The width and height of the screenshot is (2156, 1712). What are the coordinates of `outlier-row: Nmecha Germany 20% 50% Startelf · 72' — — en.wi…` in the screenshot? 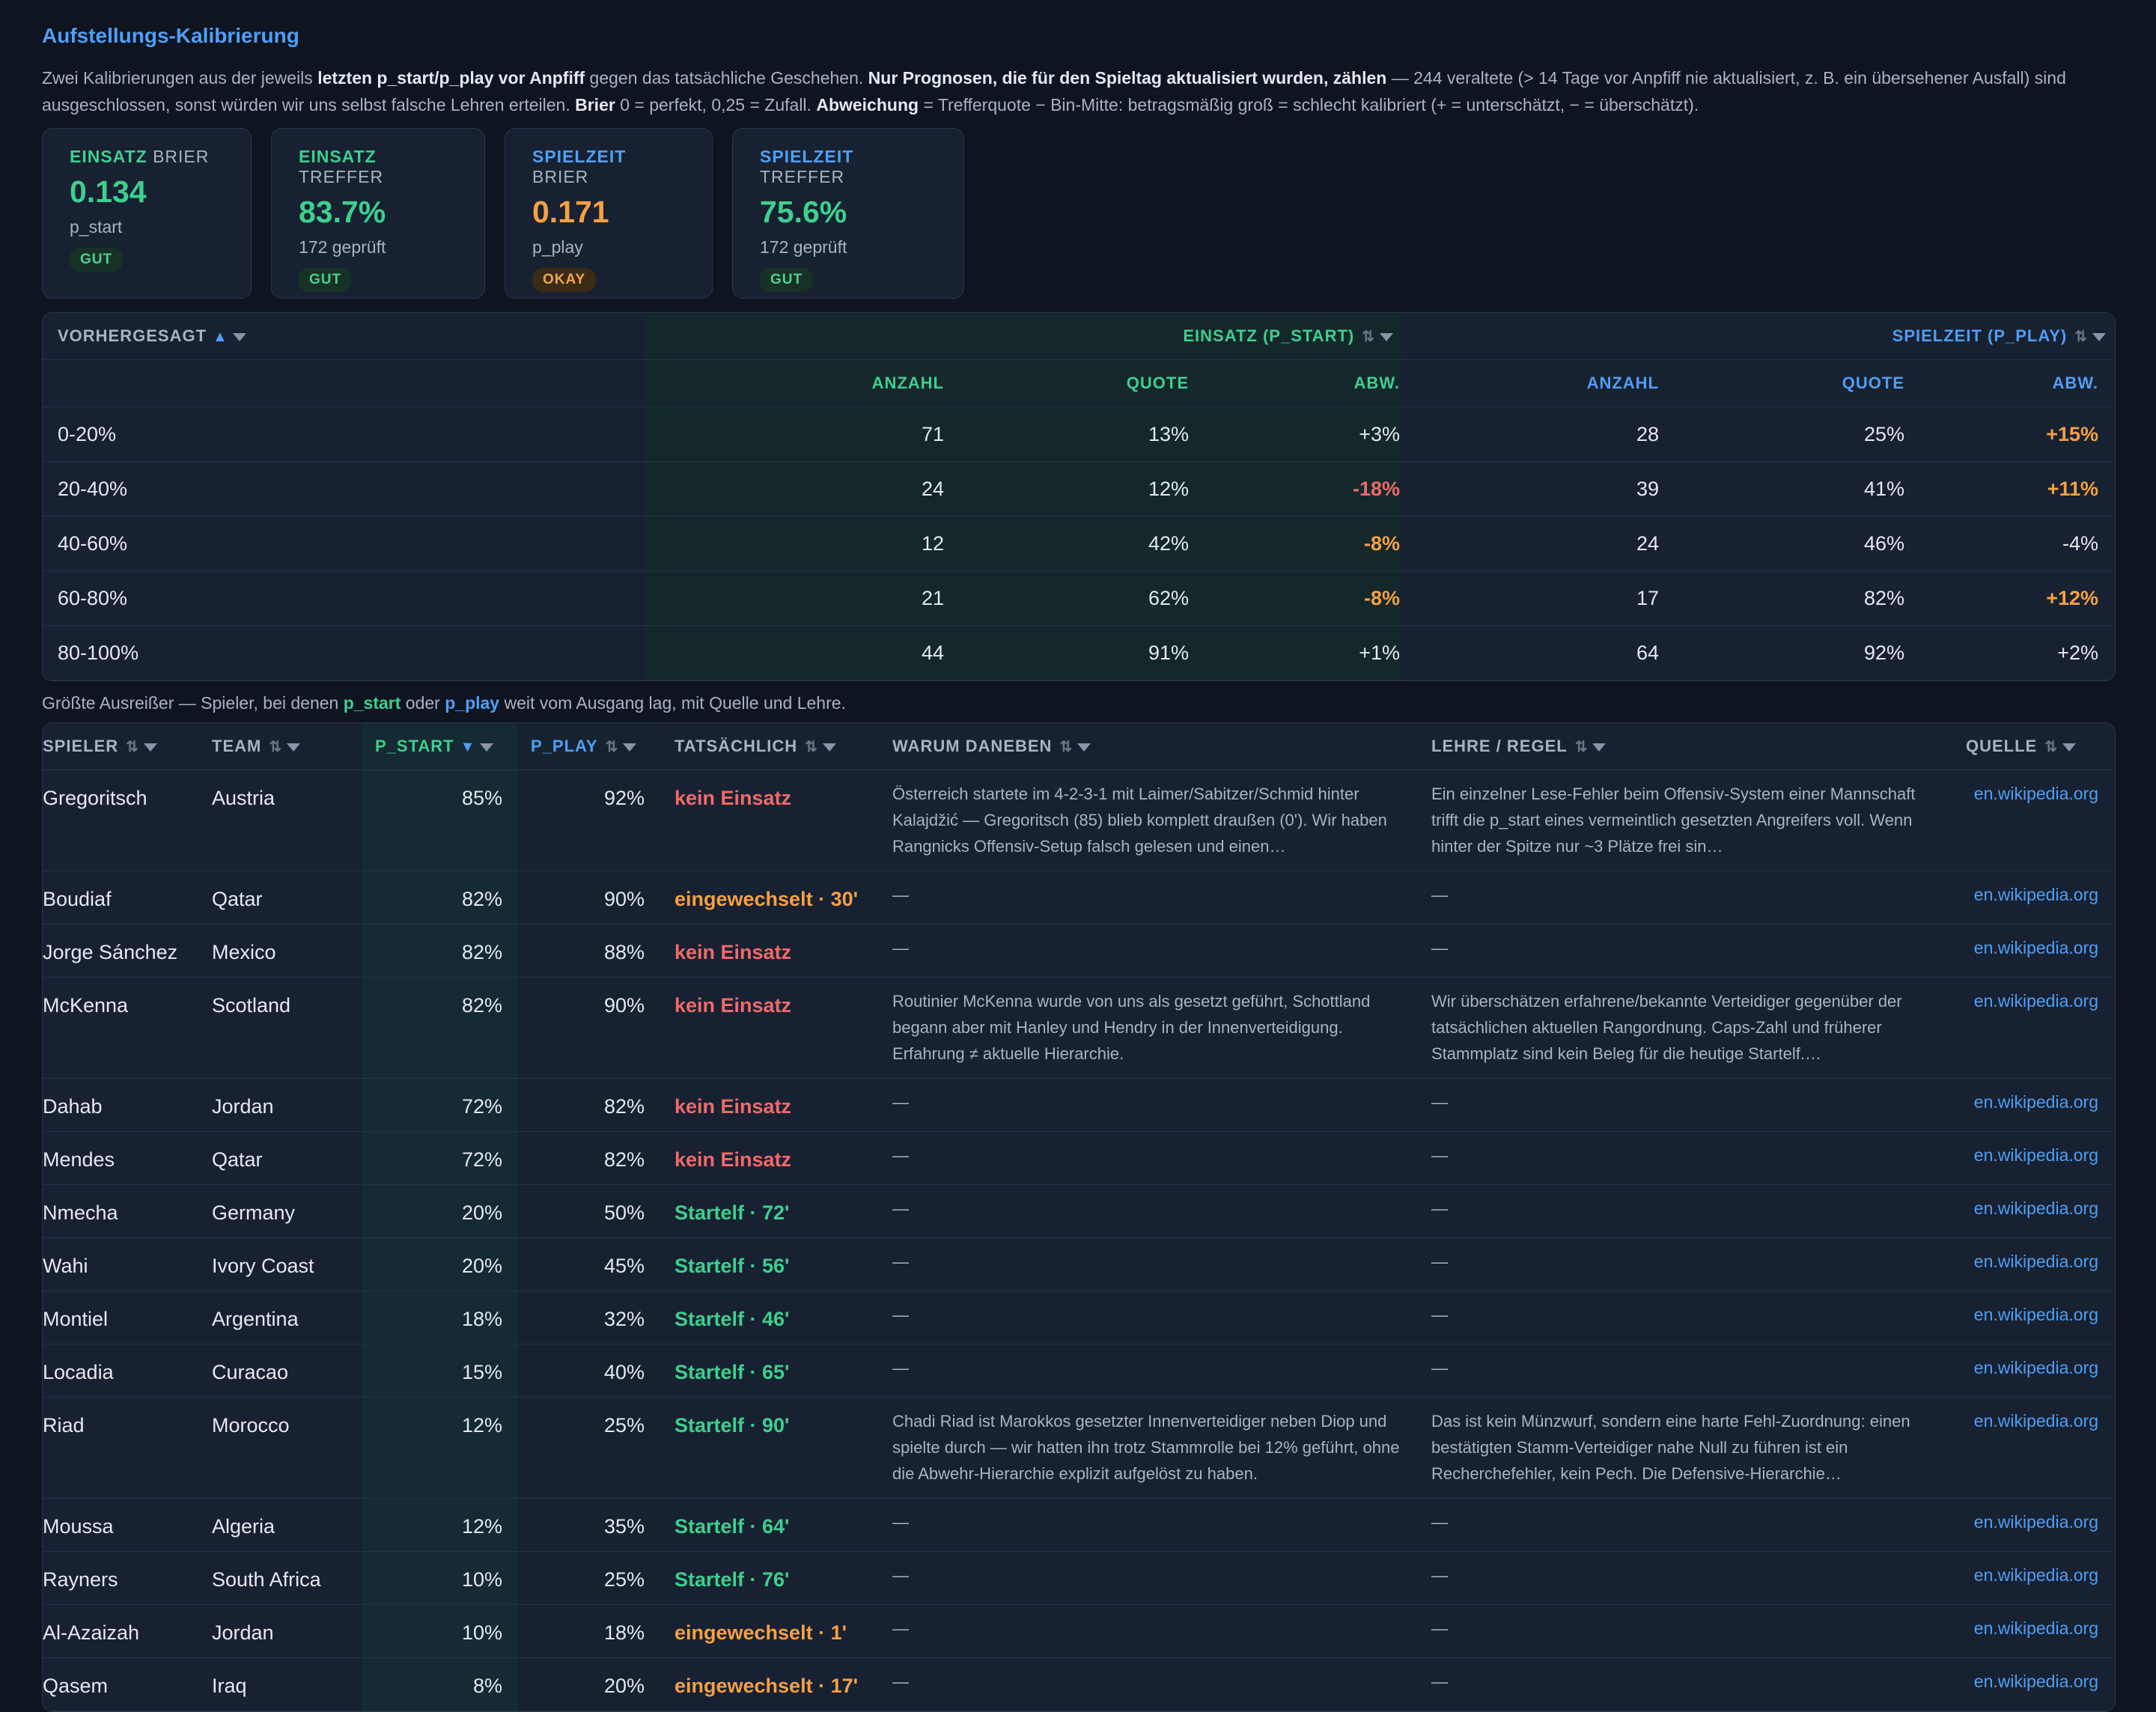 It's located at (1078, 1211).